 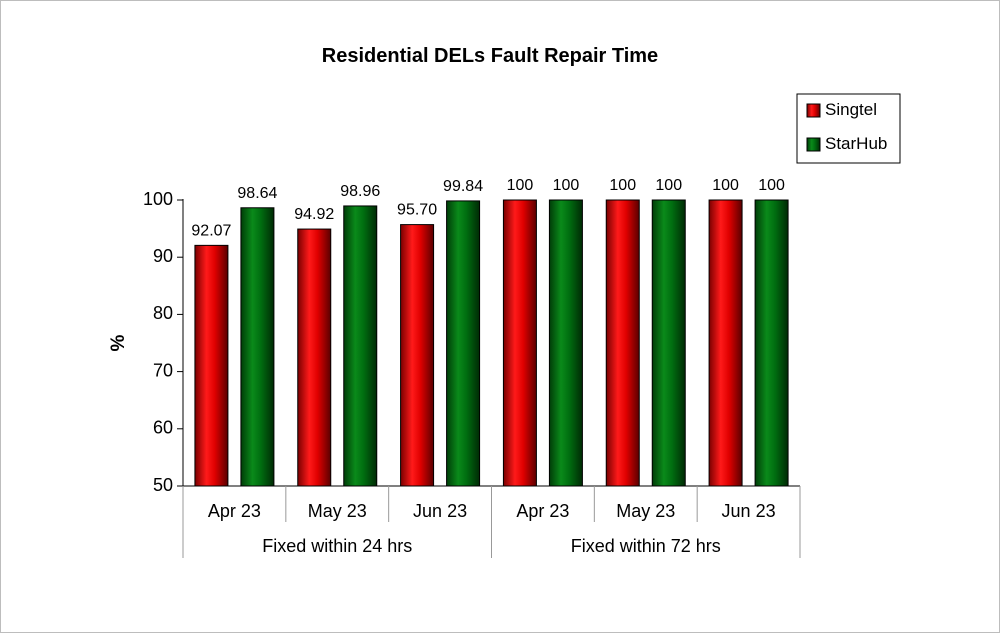 I want to click on legend-label-starhub: StarHub, so click(x=856, y=143).